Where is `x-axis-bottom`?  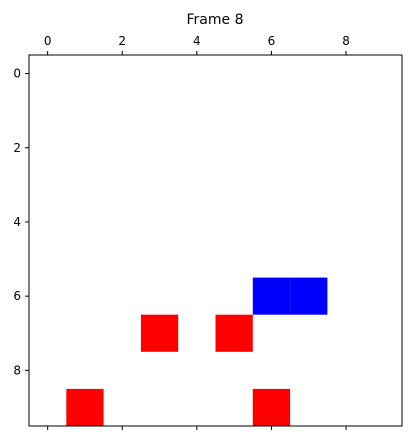
x-axis-bottom is located at coordinates (197, 428).